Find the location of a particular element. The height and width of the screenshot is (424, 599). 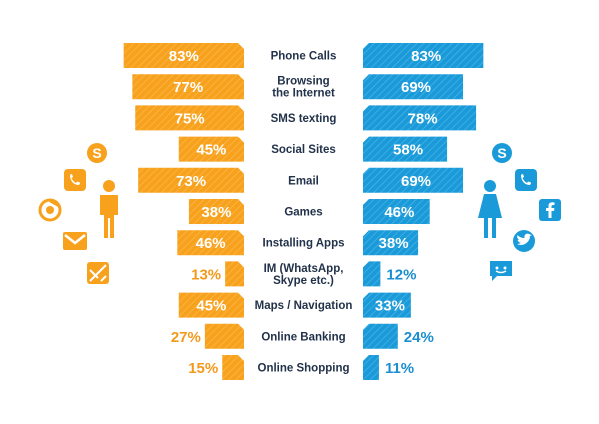

category-label: Social Sites is located at coordinates (303, 150).